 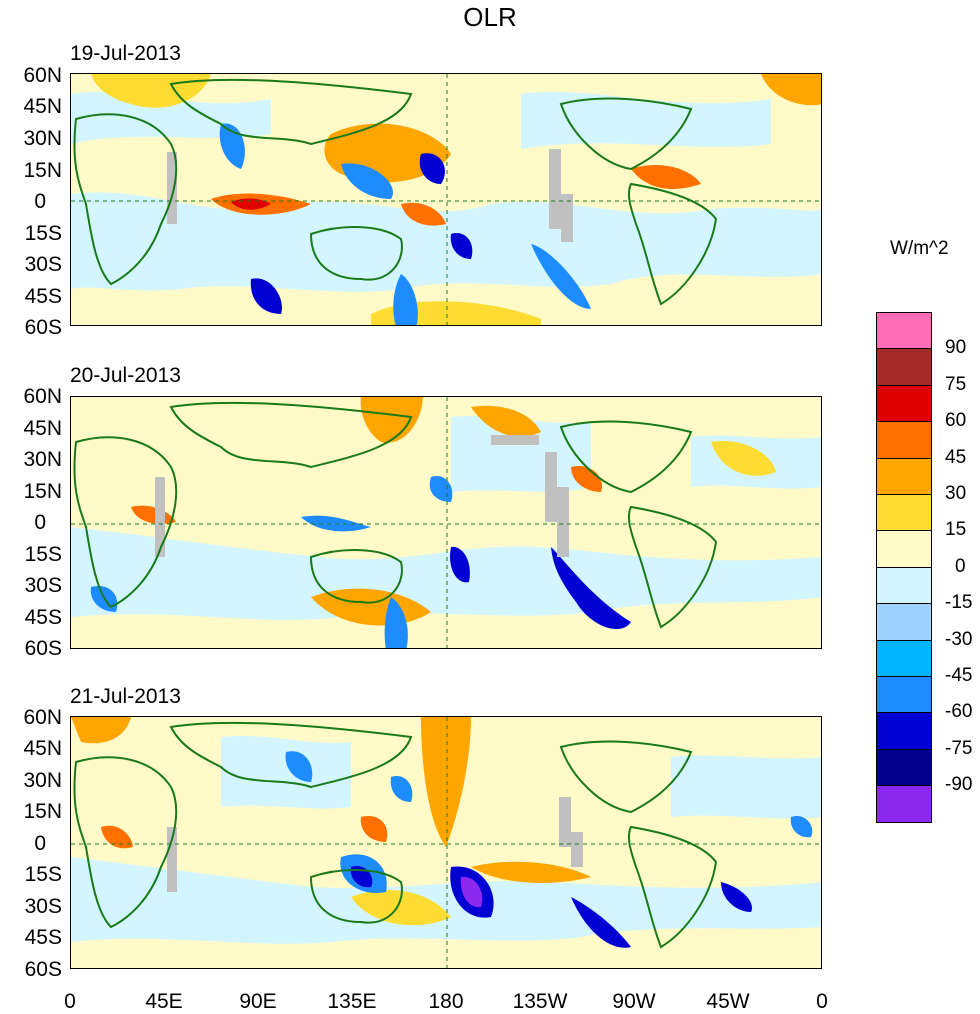 What do you see at coordinates (956, 457) in the screenshot?
I see `colorbar-label: 45` at bounding box center [956, 457].